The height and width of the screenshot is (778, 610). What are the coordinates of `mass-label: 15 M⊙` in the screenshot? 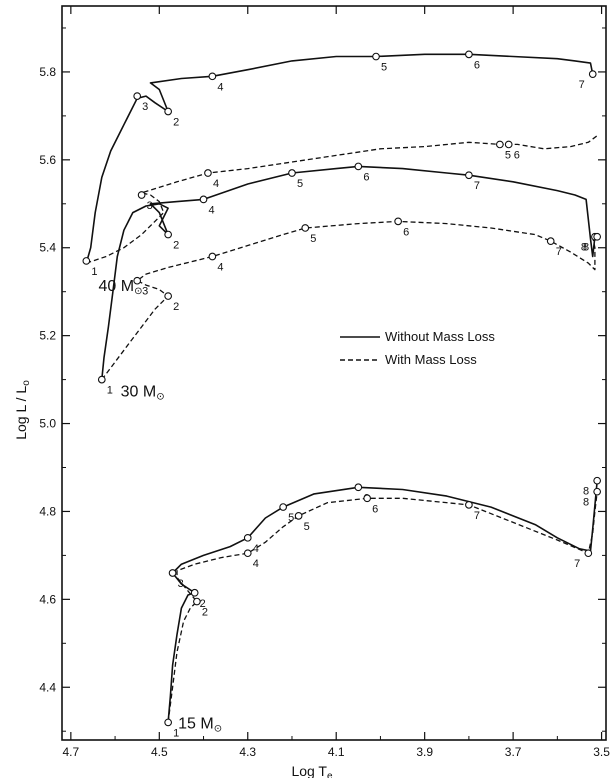 It's located at (200, 724).